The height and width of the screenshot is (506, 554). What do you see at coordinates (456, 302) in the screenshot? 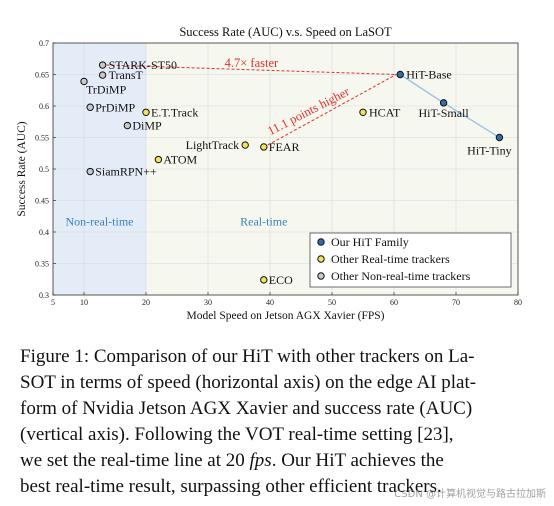
I see `x-tick-label: 70` at bounding box center [456, 302].